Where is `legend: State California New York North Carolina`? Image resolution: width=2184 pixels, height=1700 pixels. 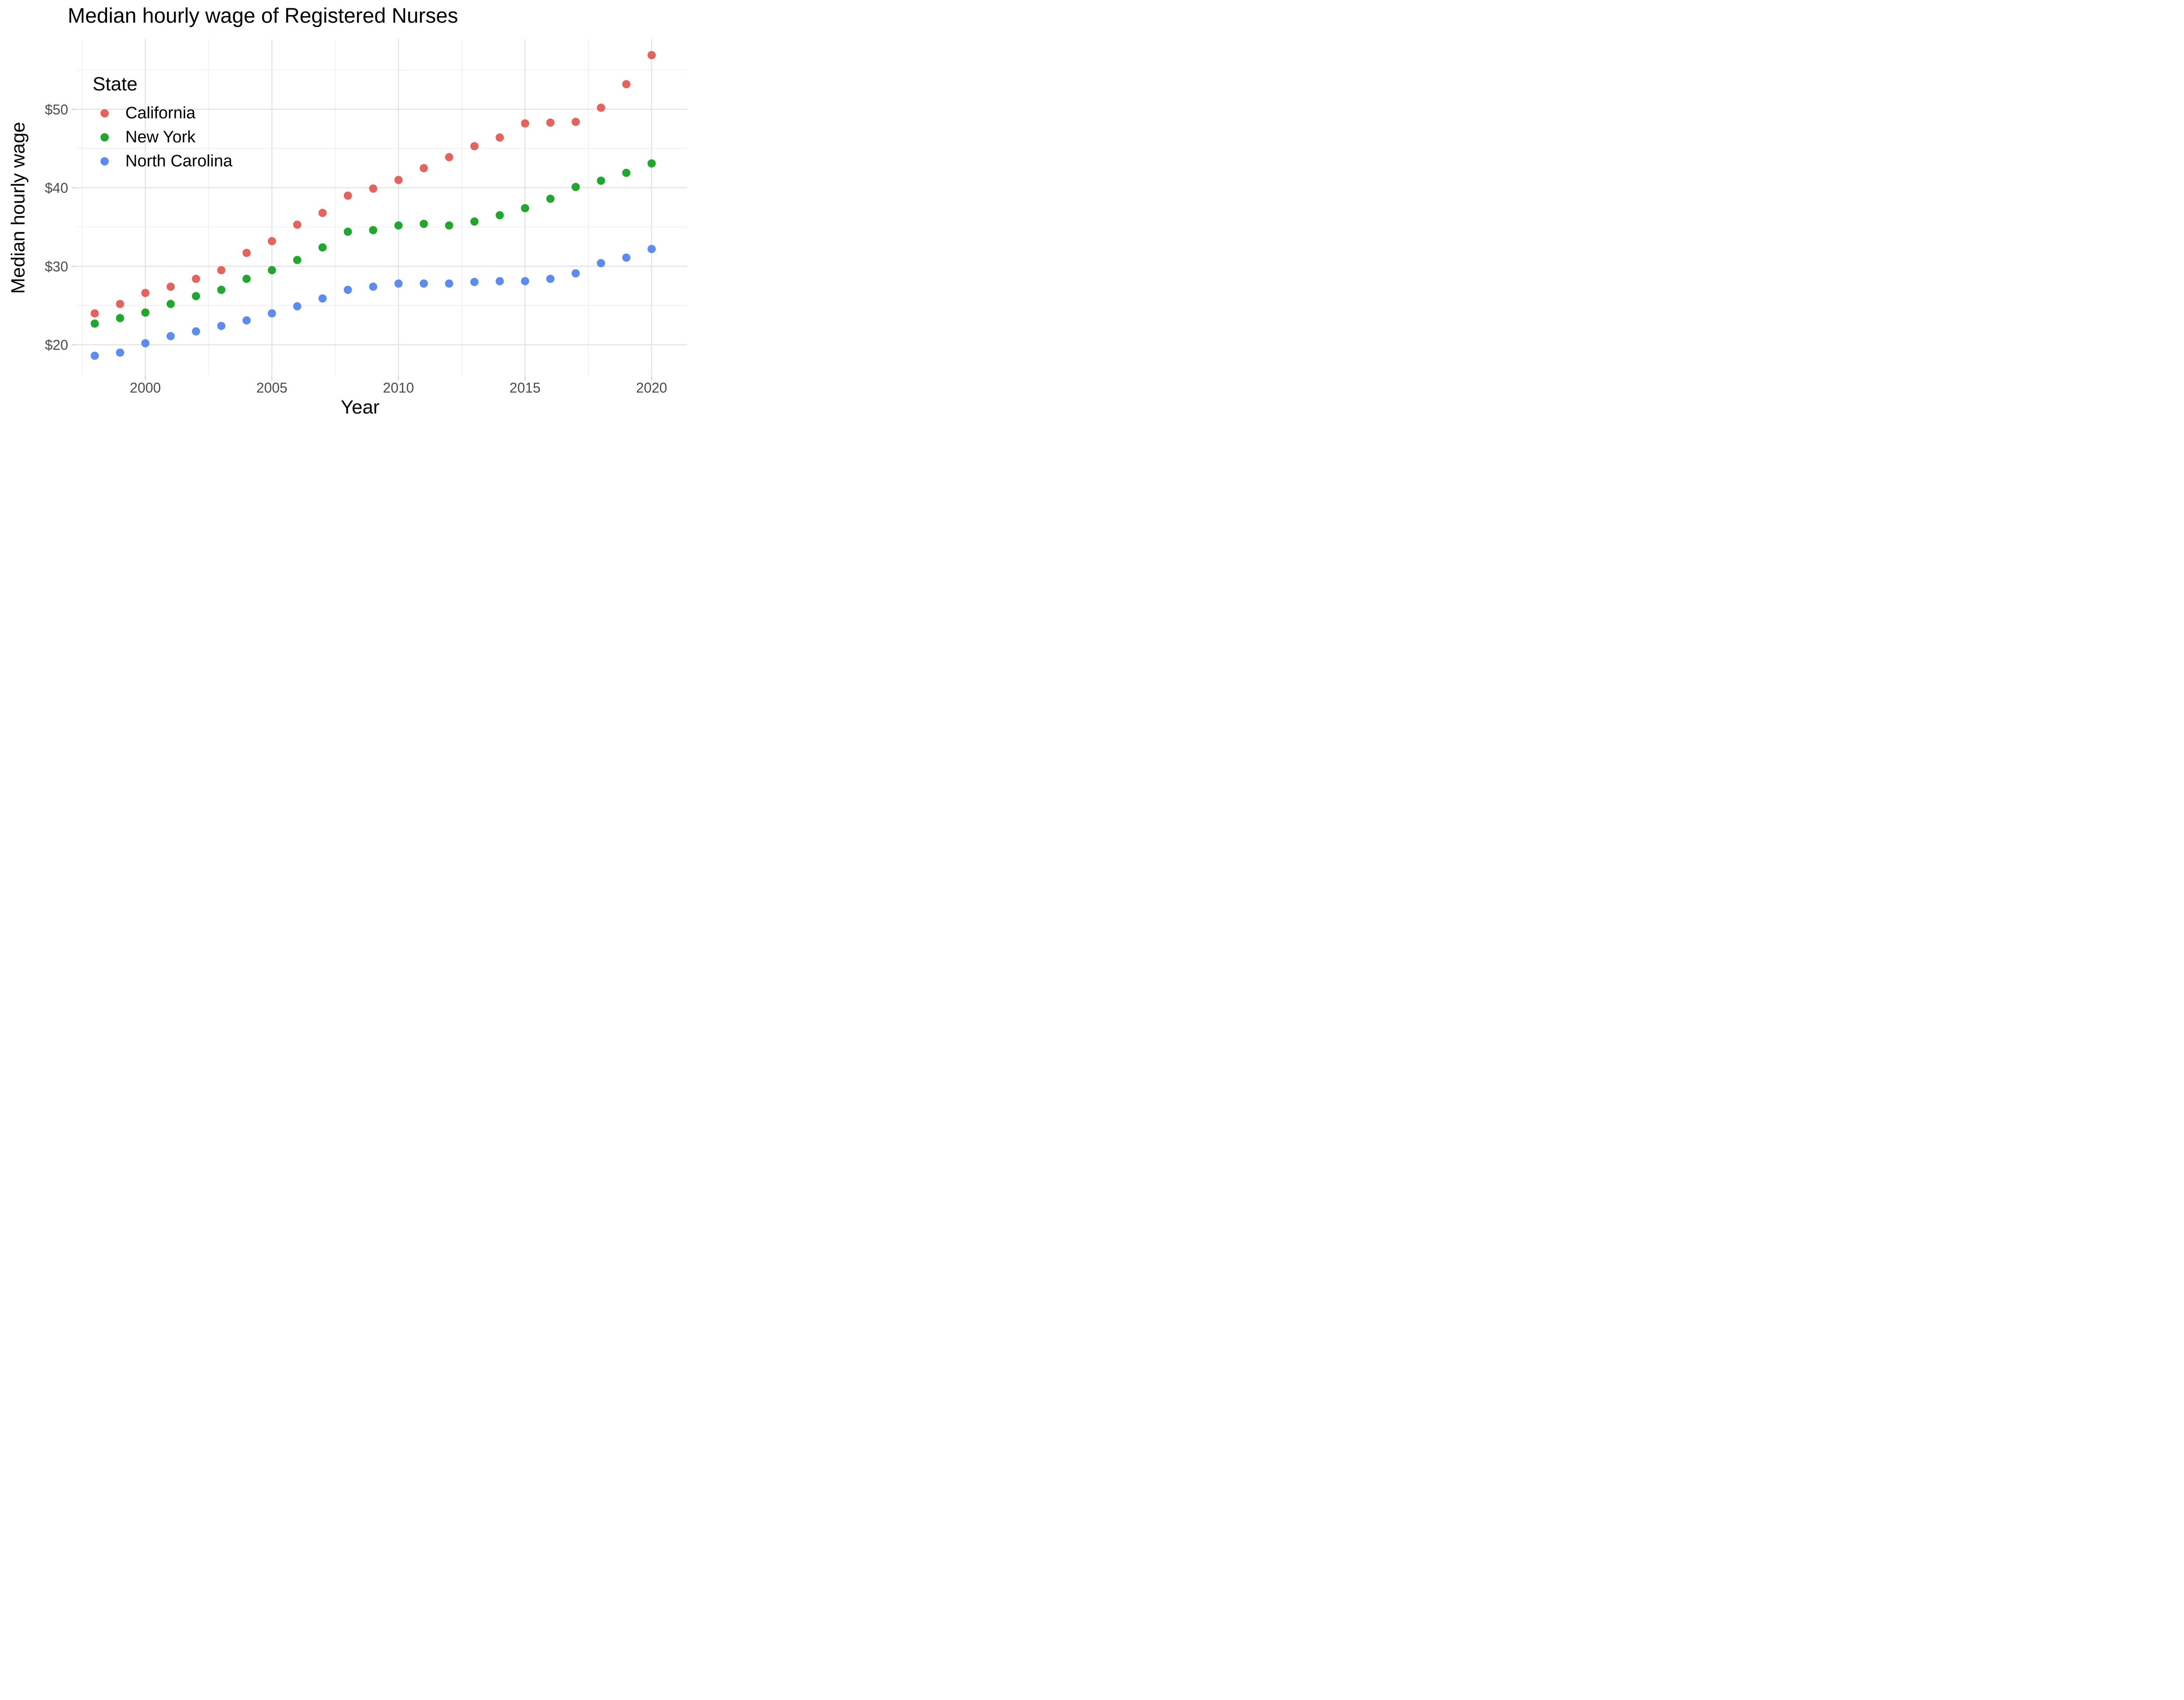
legend: State California New York North Carolina is located at coordinates (162, 122).